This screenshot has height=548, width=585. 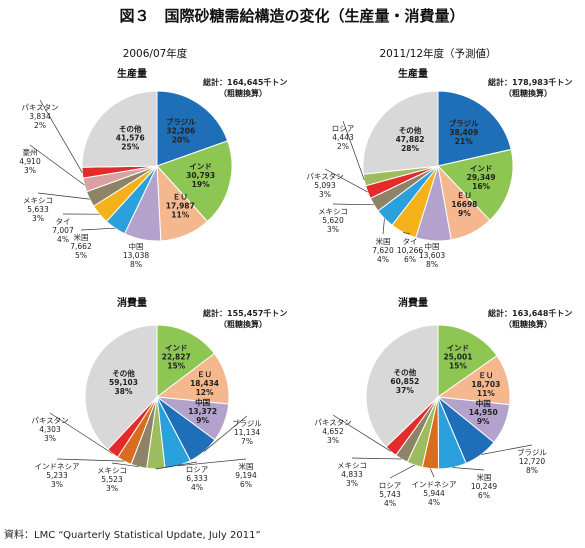 I want to click on slice-value-label: 60,852, so click(x=404, y=381).